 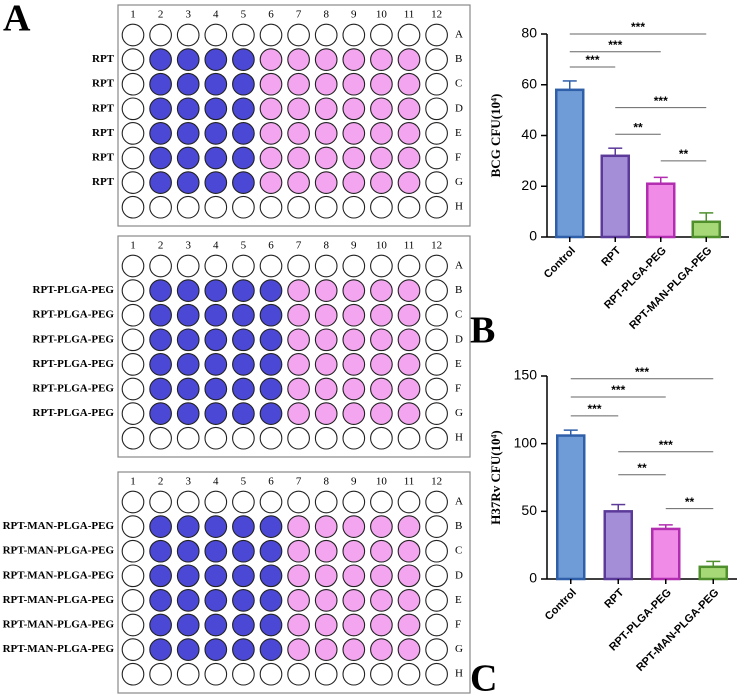 I want to click on y-tick-label: 60, so click(x=529, y=83).